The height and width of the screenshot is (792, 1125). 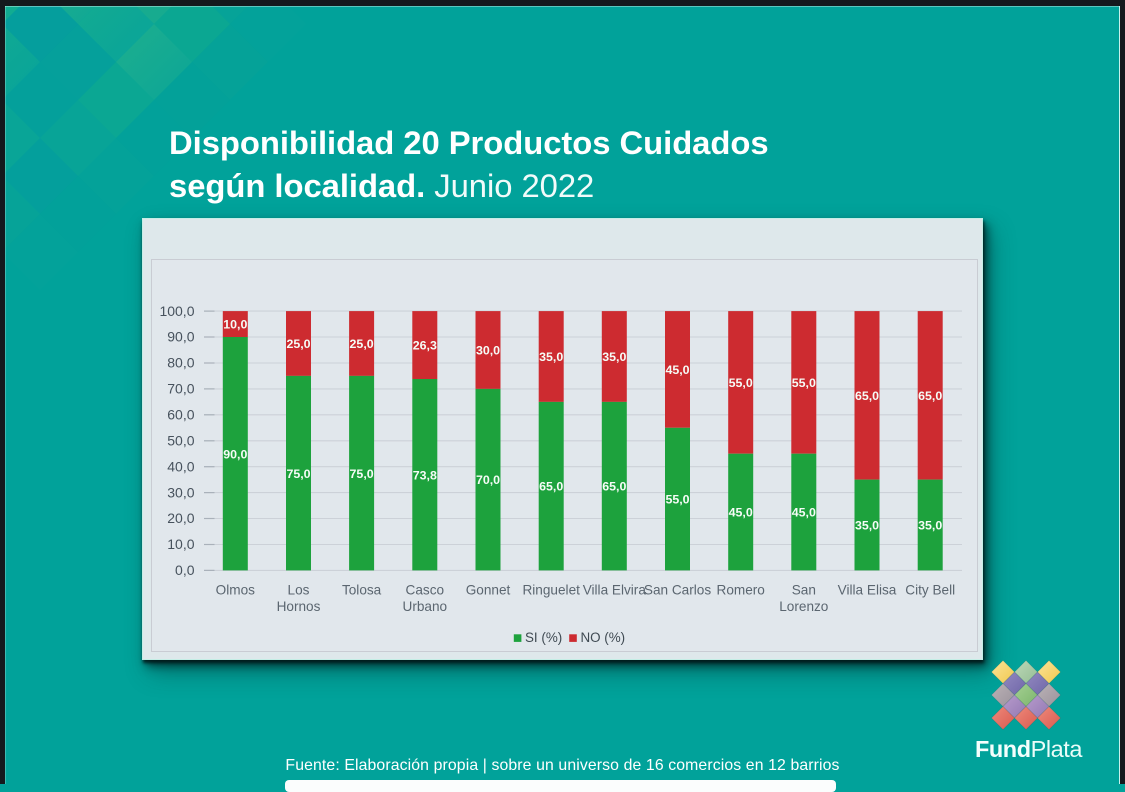 I want to click on svg-text: 26,3, so click(x=425, y=346).